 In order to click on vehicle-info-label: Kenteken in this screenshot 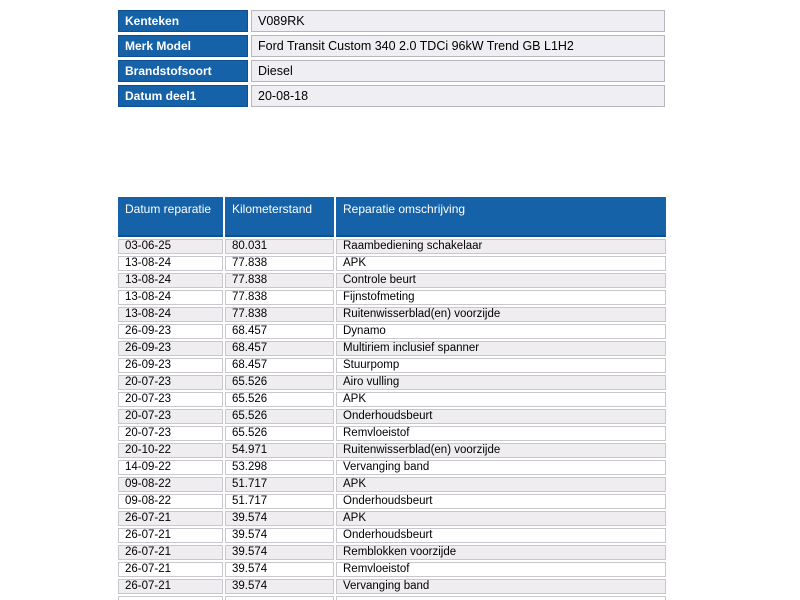, I will do `click(183, 21)`.